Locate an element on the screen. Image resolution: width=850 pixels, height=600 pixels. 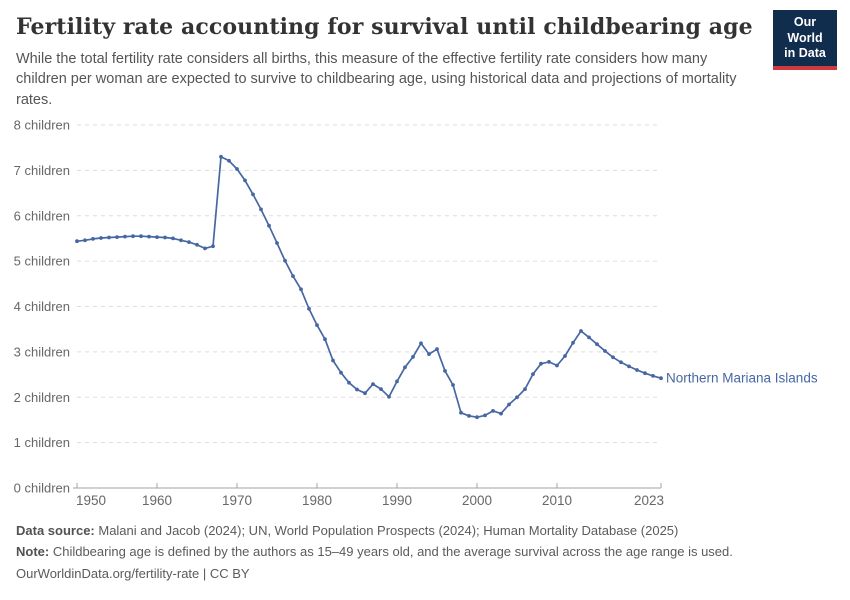
data-point-1988 is located at coordinates (381, 389).